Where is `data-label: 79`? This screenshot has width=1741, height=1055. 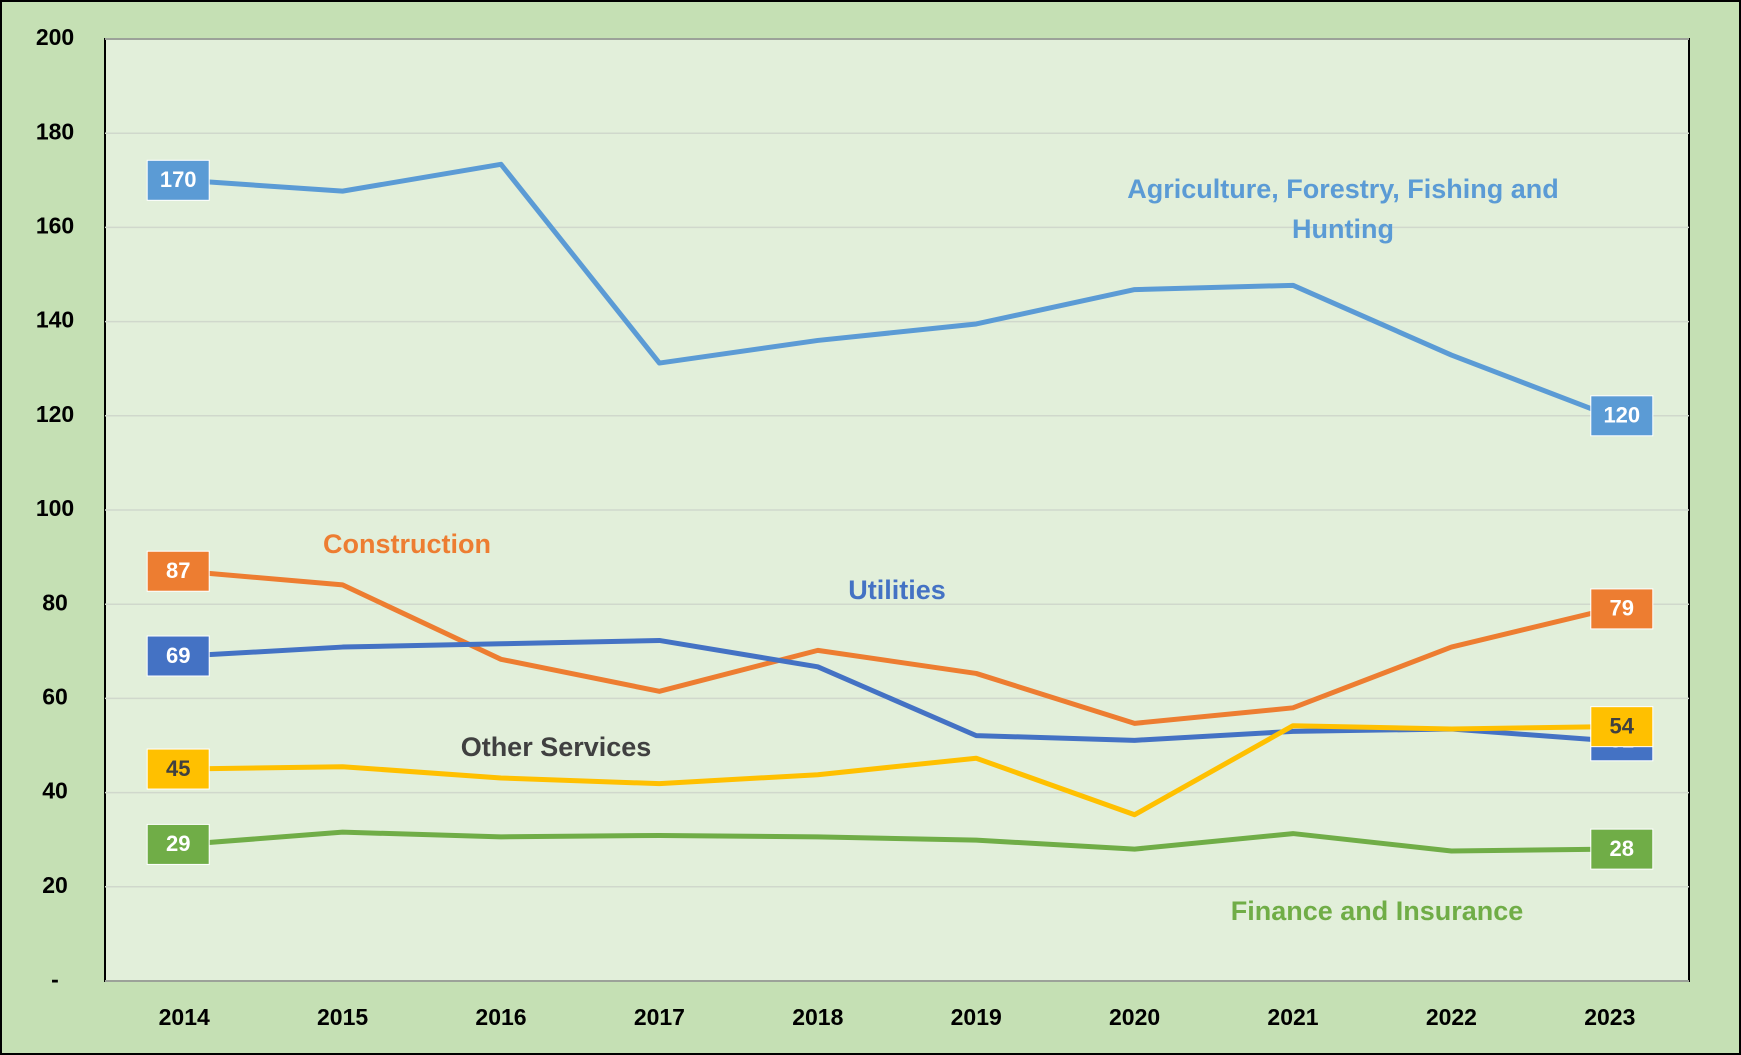
data-label: 79 is located at coordinates (1622, 608).